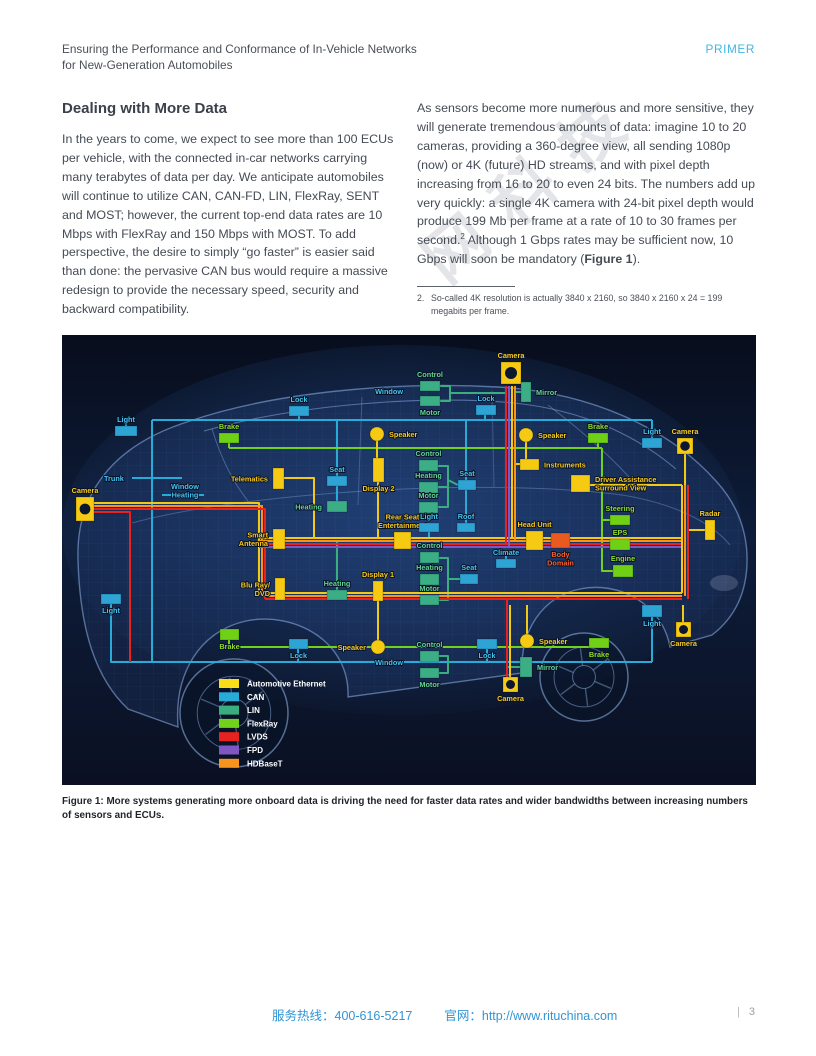 The image size is (816, 1056). I want to click on node-mirror: Mirror, so click(539, 667).